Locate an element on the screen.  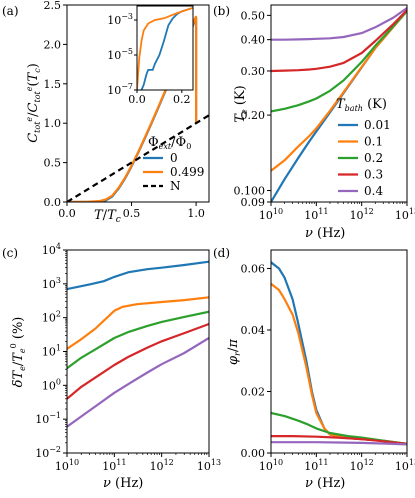
inset-ytick-label: 10⁻⁵ is located at coordinates (120, 54).